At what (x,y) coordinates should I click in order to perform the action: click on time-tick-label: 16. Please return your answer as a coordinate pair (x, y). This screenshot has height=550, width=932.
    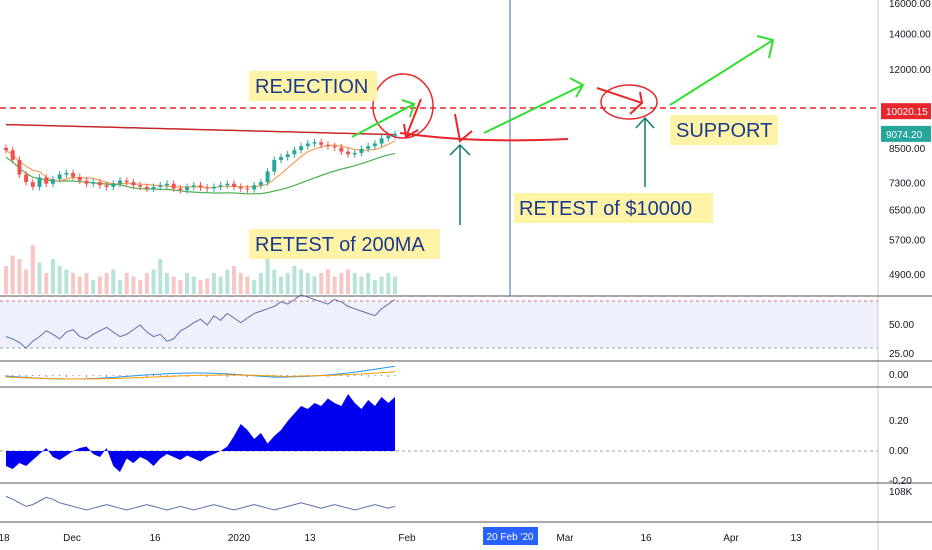
    Looking at the image, I should click on (155, 538).